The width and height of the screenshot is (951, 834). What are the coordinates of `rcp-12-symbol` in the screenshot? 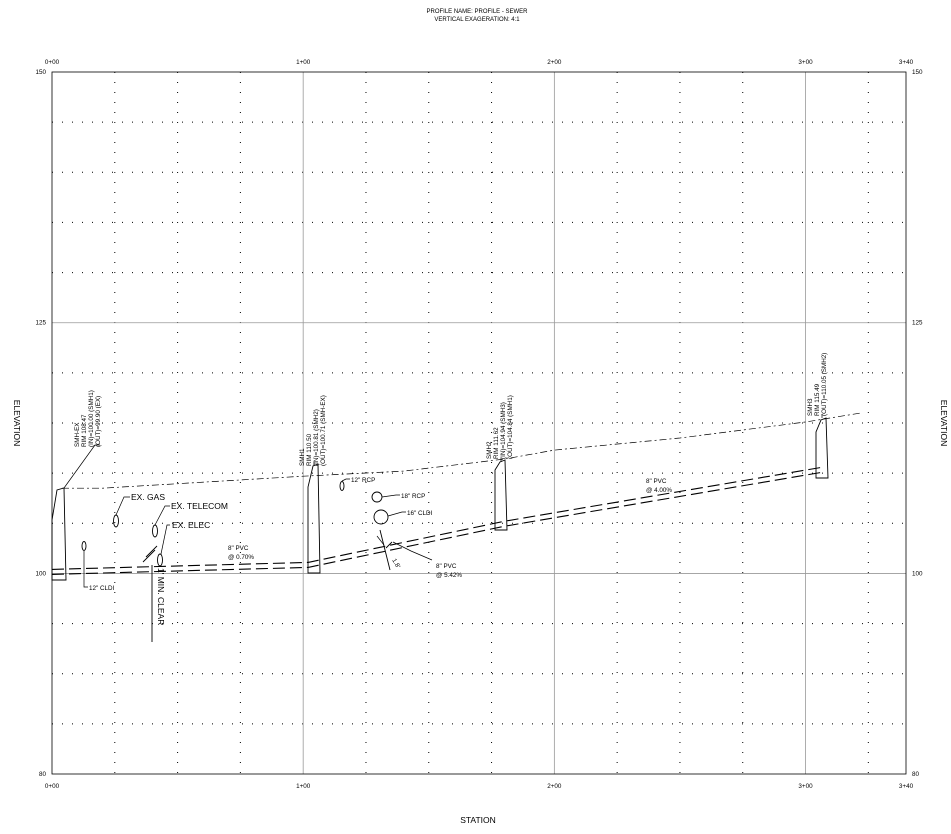 It's located at (342, 486).